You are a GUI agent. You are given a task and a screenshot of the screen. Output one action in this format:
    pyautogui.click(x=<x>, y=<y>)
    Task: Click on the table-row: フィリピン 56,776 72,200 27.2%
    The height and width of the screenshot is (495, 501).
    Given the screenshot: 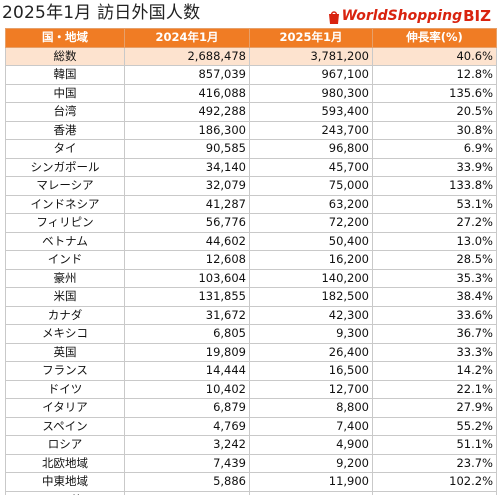 What is the action you would take?
    pyautogui.click(x=251, y=223)
    